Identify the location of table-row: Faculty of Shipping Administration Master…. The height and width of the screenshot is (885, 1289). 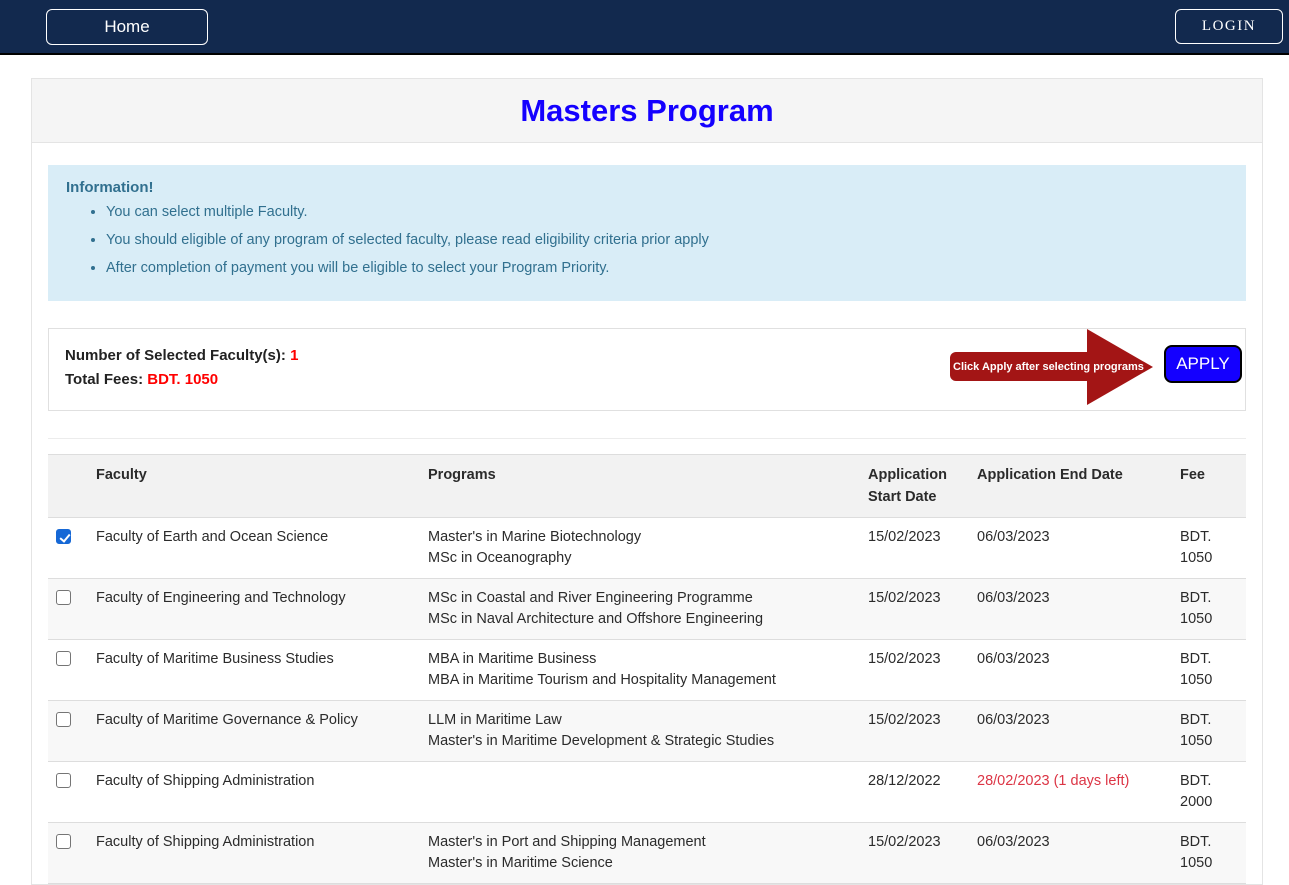
(647, 853).